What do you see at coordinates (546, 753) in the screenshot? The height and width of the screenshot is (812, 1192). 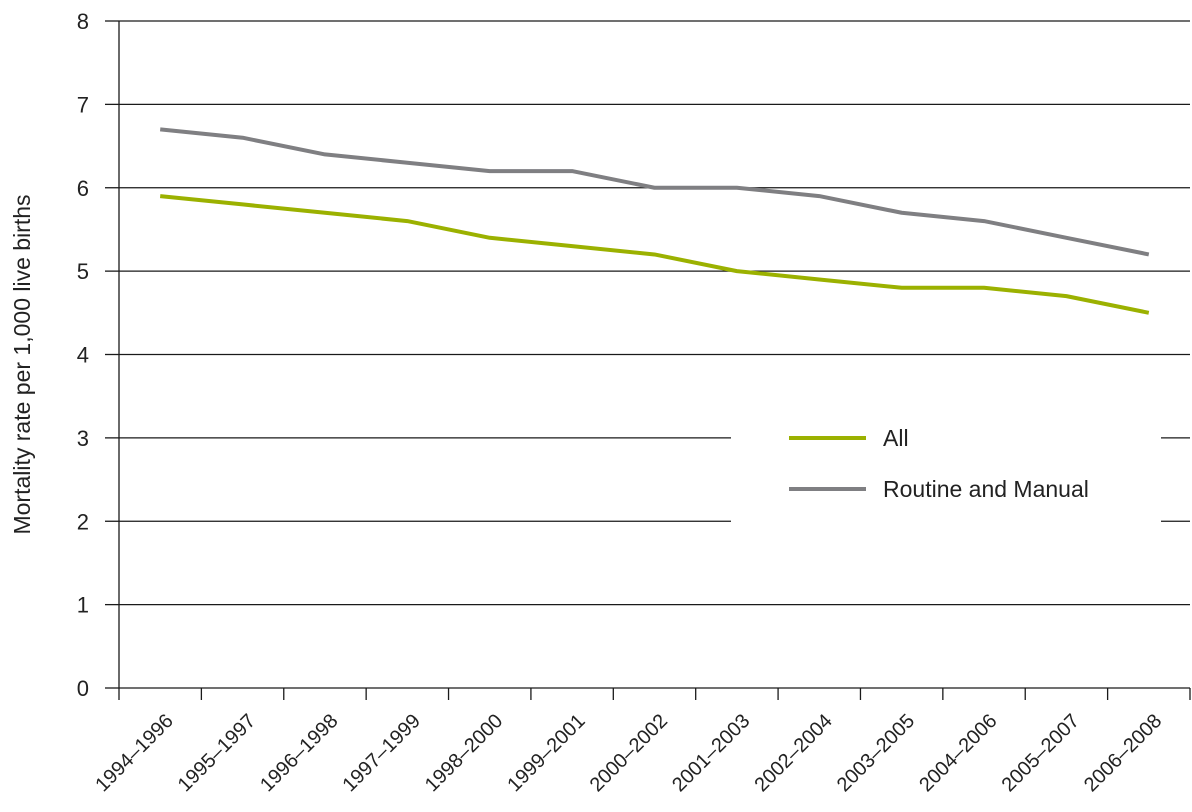 I see `x-tick-label: 1999–2001` at bounding box center [546, 753].